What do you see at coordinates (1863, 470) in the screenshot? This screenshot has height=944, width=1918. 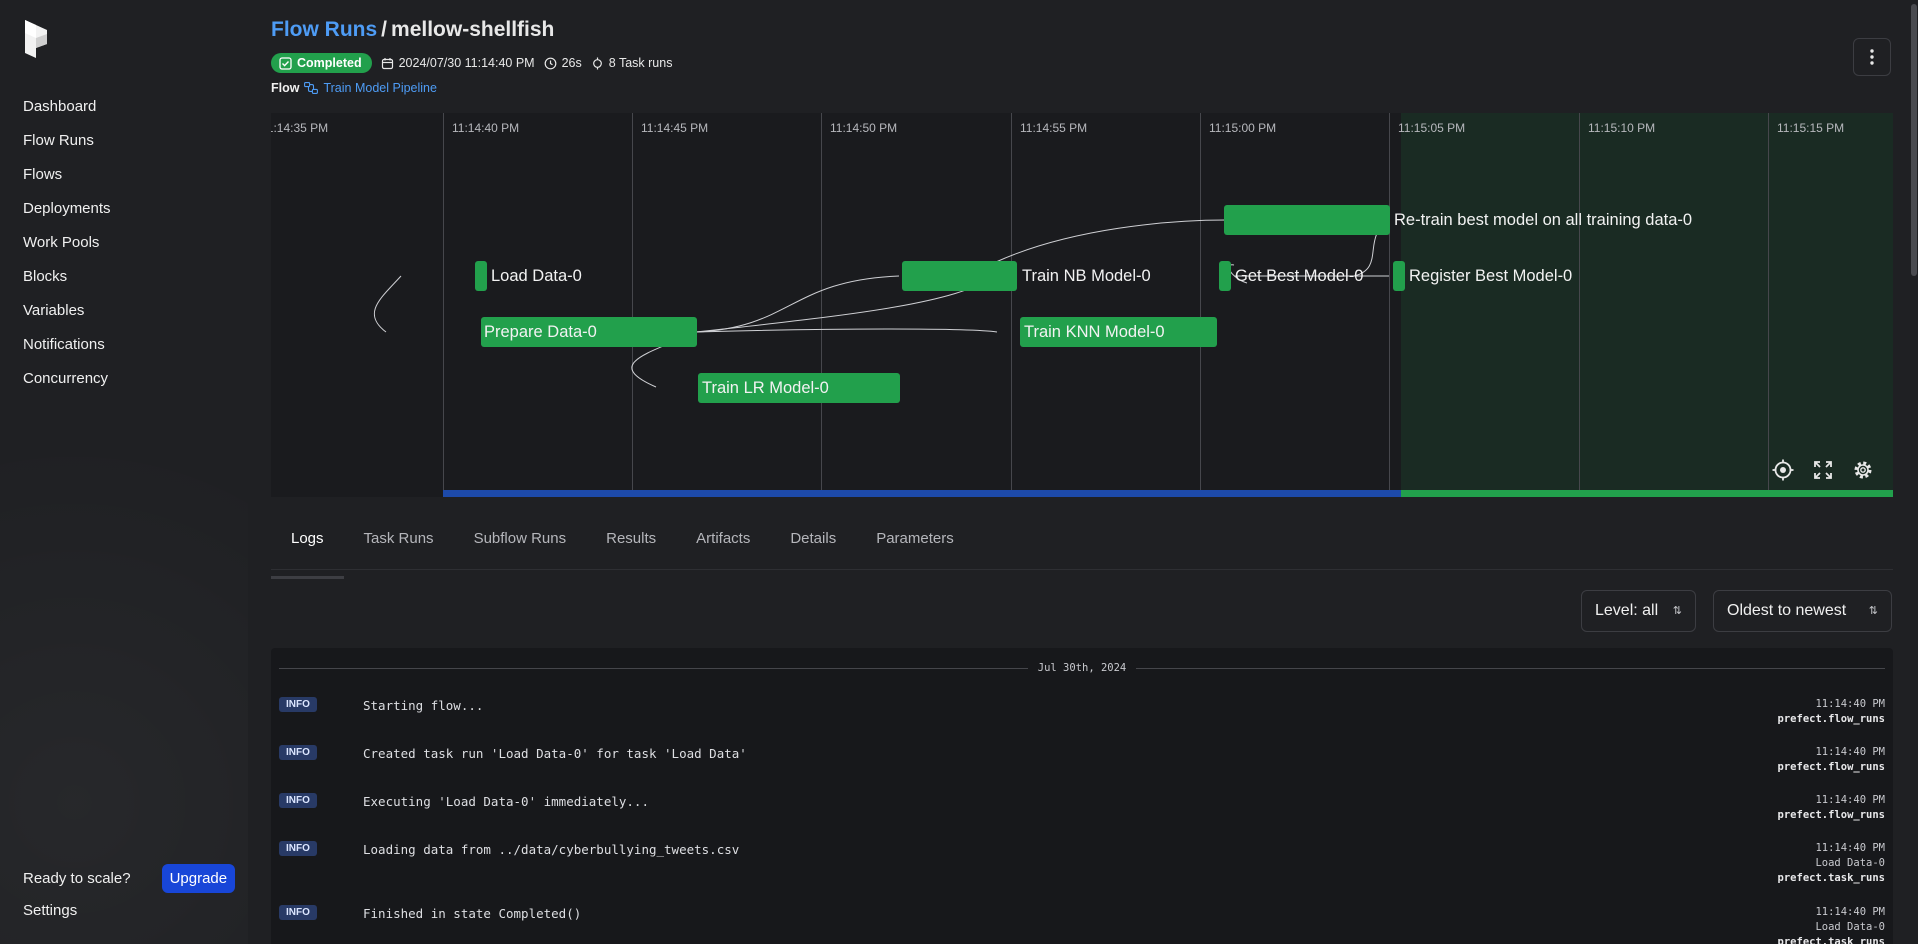 I see `graph-settings-button` at bounding box center [1863, 470].